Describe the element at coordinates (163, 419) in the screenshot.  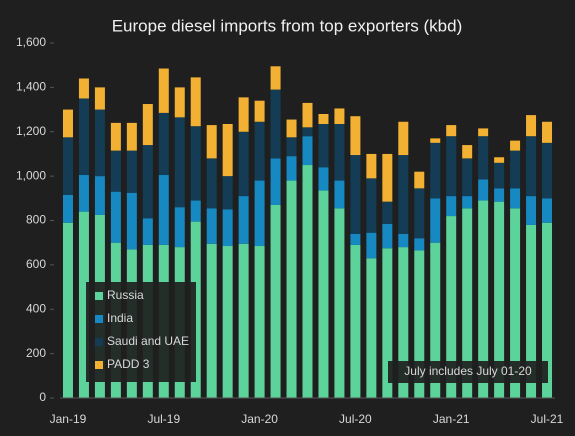
I see `x-tick-label: Jul-19` at that location.